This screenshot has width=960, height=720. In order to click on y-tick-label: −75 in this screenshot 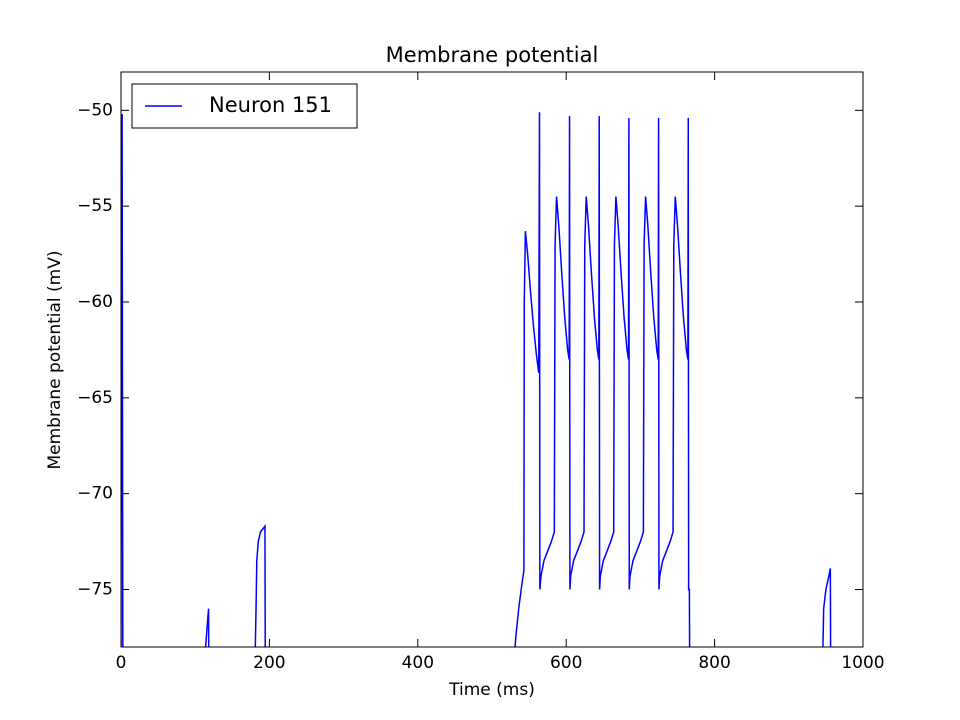, I will do `click(95, 590)`.